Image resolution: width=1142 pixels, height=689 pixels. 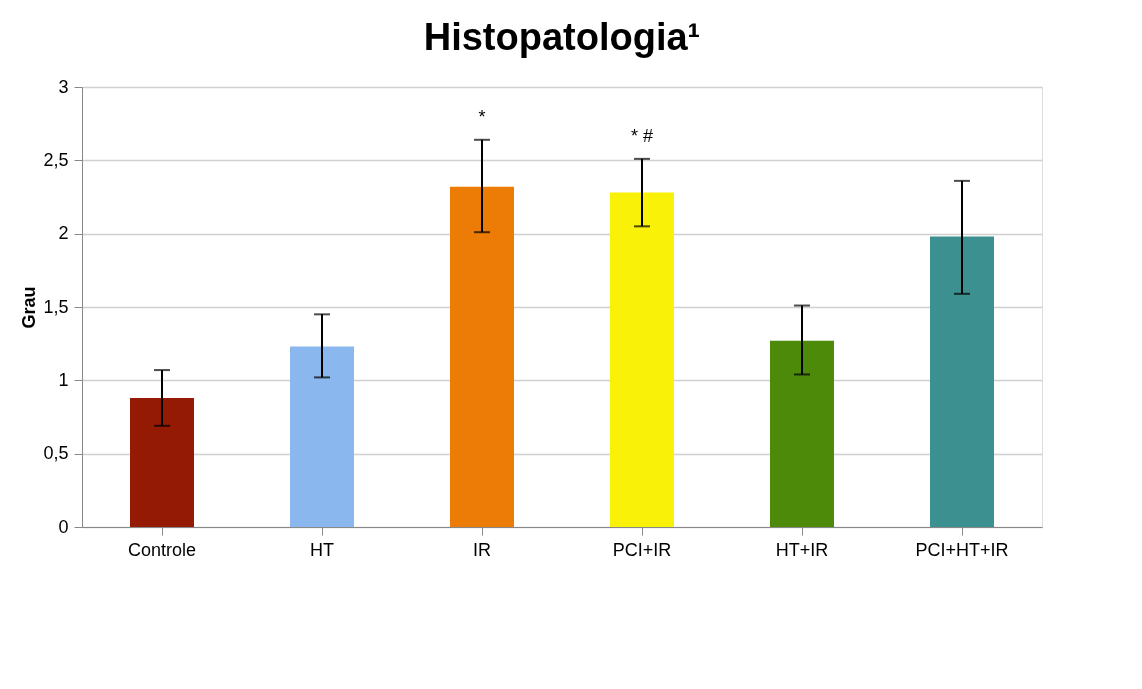 I want to click on y-tick-label: 3, so click(x=63, y=86).